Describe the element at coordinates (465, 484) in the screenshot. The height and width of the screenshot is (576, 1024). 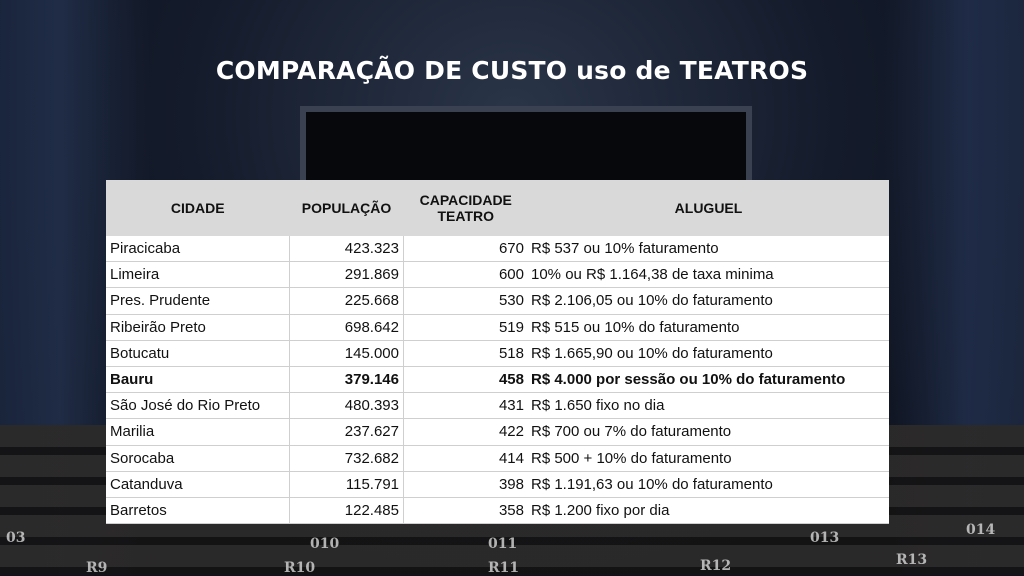
I see `cell-capacity: 398` at that location.